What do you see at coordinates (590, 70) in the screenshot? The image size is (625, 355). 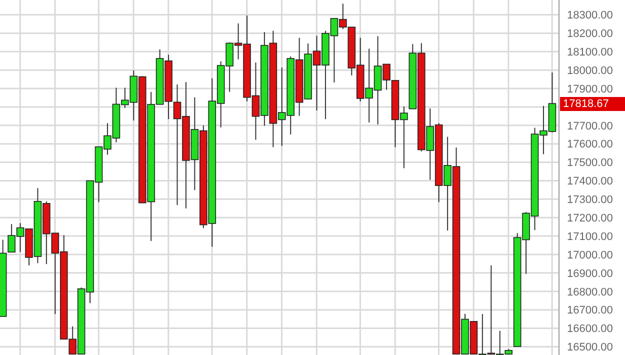 I see `y-tick-label: 18000.00` at bounding box center [590, 70].